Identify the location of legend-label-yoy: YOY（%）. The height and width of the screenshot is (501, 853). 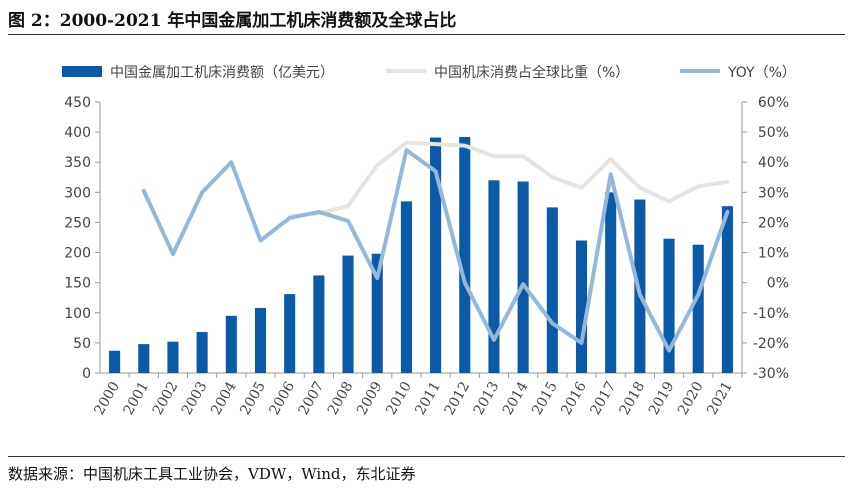
(761, 73).